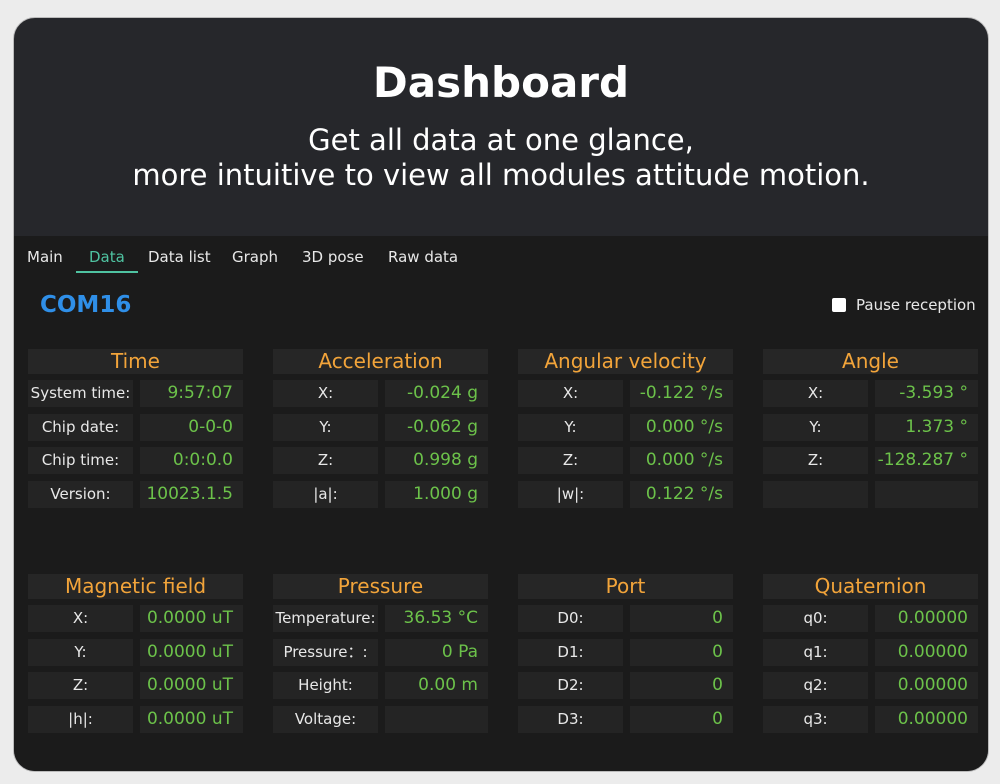 The image size is (1000, 784). What do you see at coordinates (80, 460) in the screenshot?
I see `row-label: Chip time:` at bounding box center [80, 460].